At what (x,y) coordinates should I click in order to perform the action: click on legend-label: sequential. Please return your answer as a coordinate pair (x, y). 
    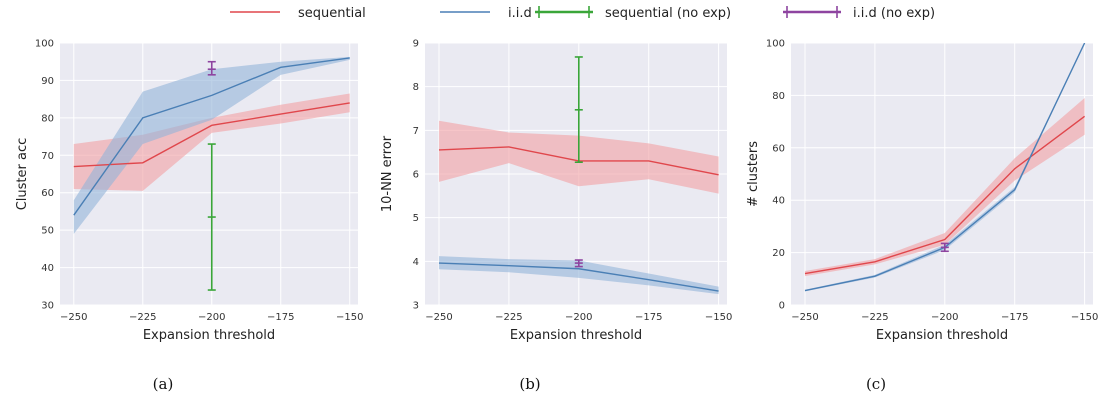
    Looking at the image, I should click on (332, 13).